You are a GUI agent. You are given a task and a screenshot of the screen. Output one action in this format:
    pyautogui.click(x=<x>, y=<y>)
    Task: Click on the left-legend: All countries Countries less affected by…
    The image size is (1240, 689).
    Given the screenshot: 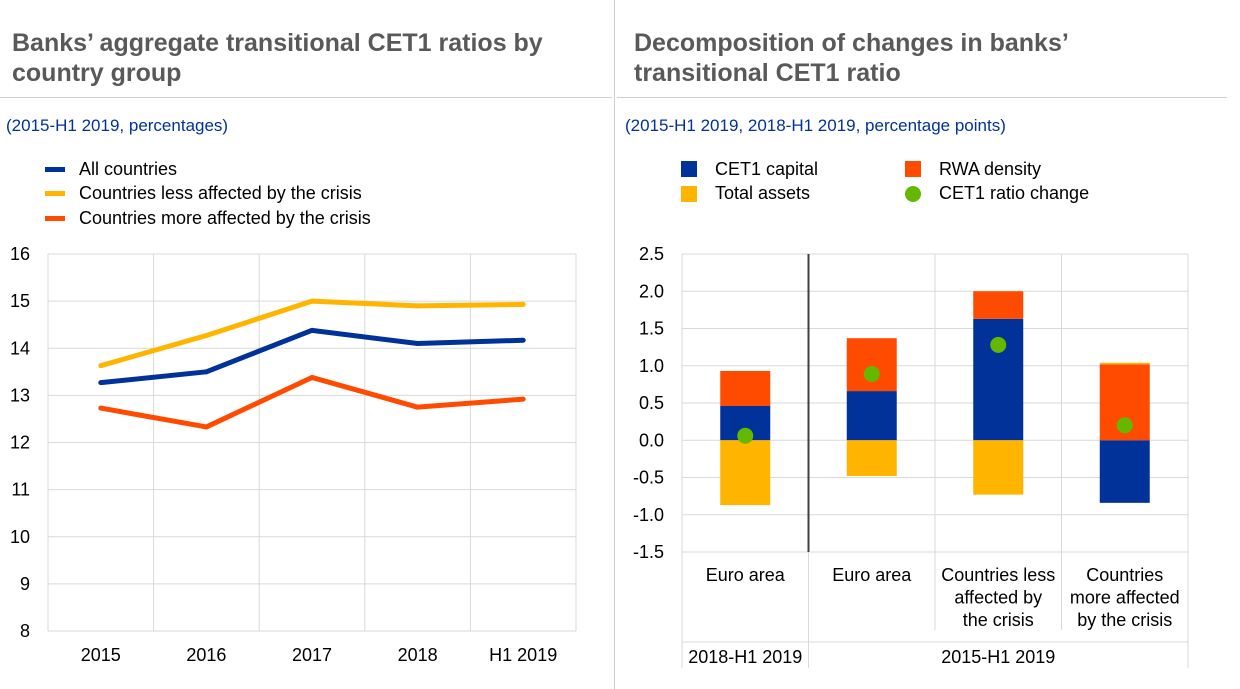 What is the action you would take?
    pyautogui.click(x=208, y=194)
    